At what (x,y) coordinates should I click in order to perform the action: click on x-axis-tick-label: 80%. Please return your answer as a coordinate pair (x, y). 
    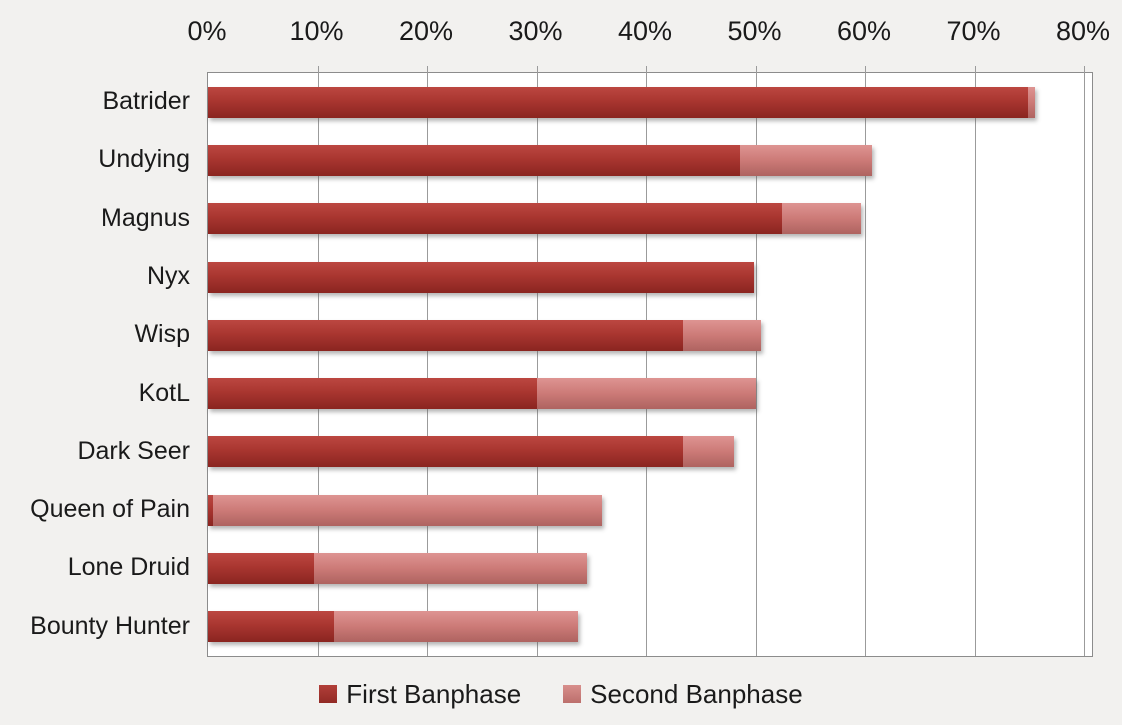
    Looking at the image, I should click on (1083, 31).